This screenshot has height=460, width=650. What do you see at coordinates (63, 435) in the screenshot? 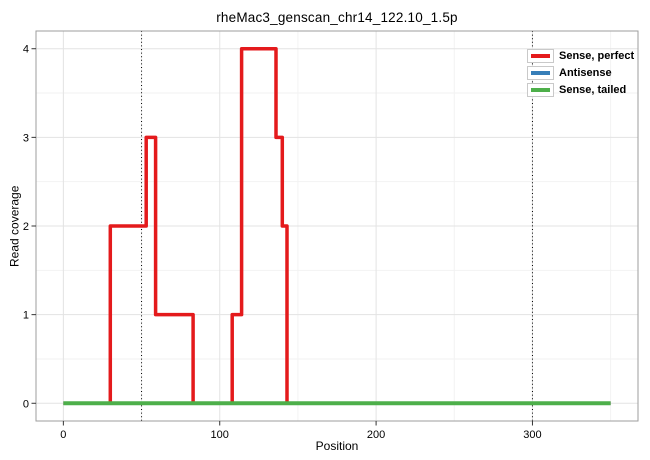
I see `x-tick-label: 0` at bounding box center [63, 435].